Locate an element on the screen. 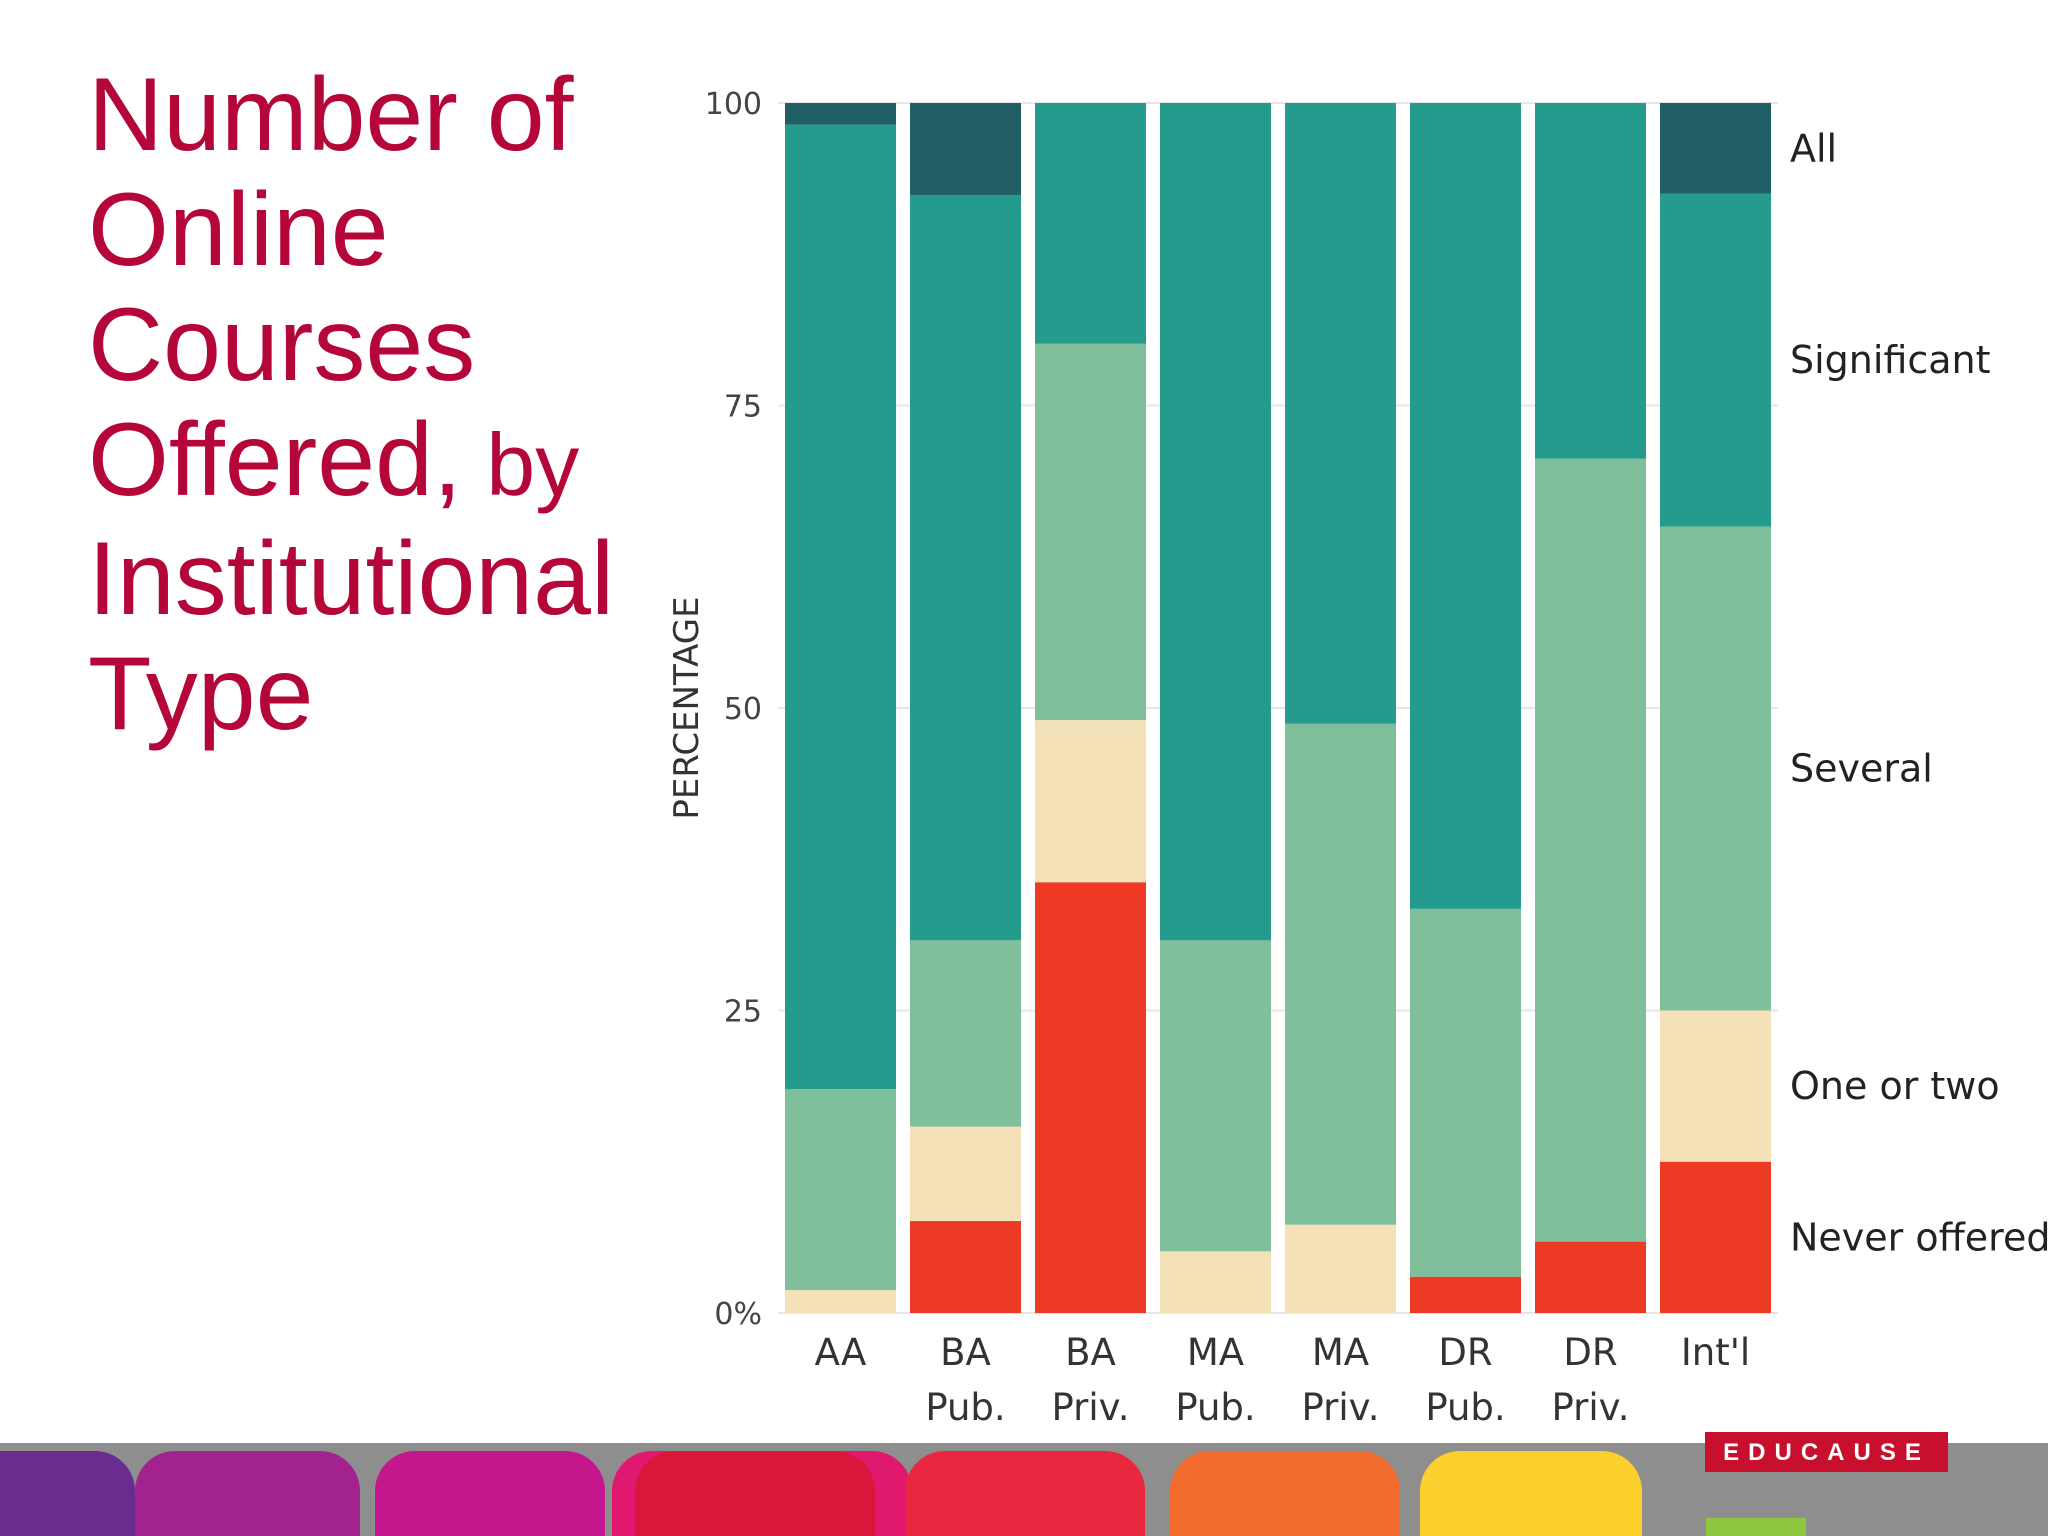 The width and height of the screenshot is (2048, 1536). title-by: by is located at coordinates (520, 464).